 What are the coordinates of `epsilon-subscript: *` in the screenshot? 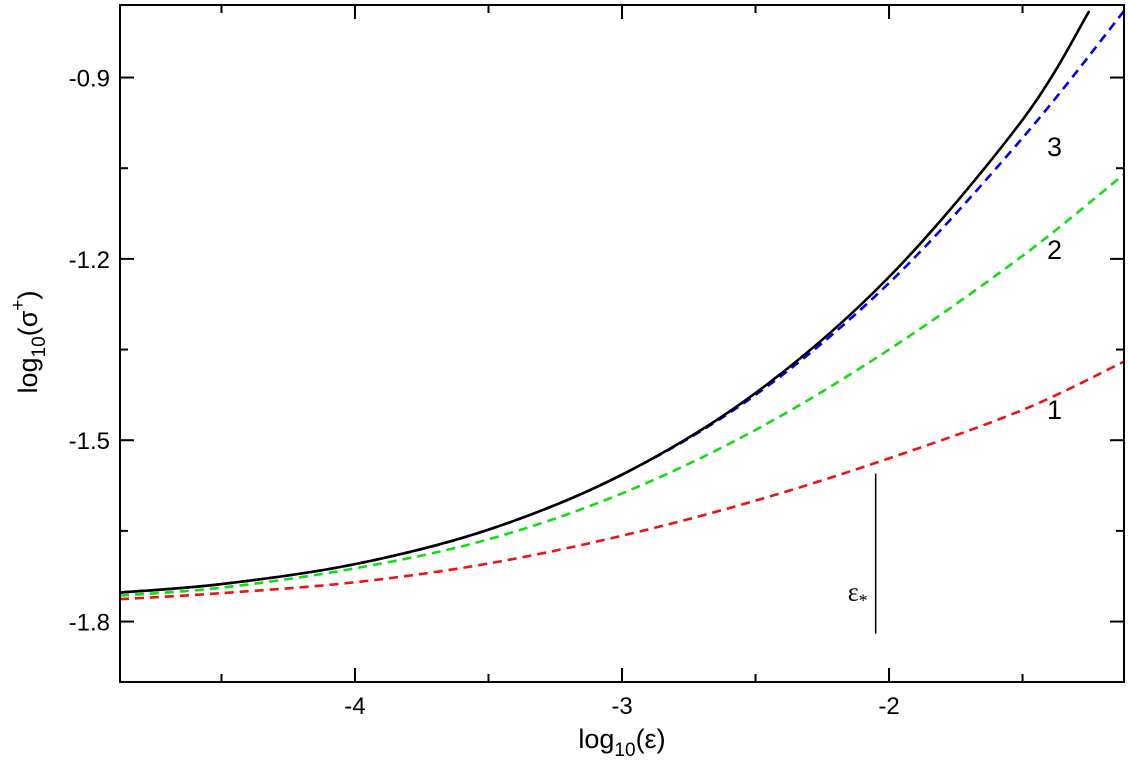 It's located at (863, 600).